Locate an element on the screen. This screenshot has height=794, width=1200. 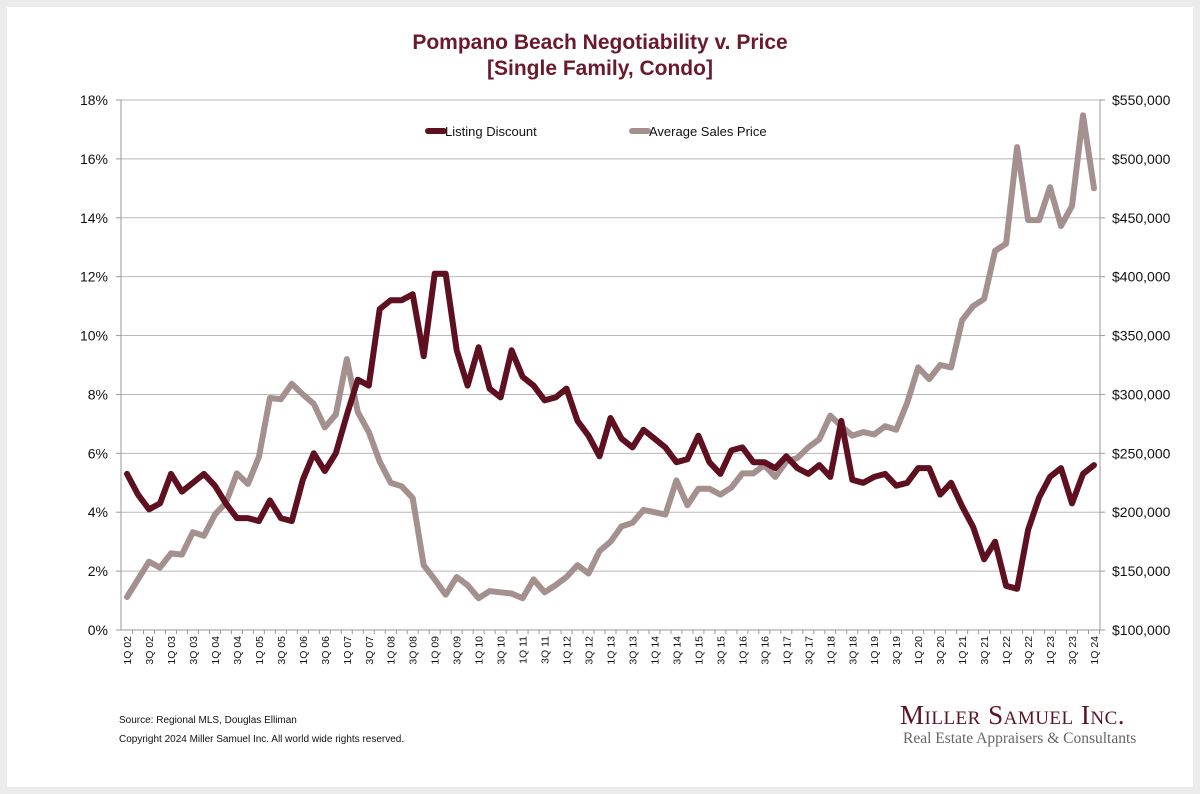
y-left-tick-label: 16% is located at coordinates (94, 159).